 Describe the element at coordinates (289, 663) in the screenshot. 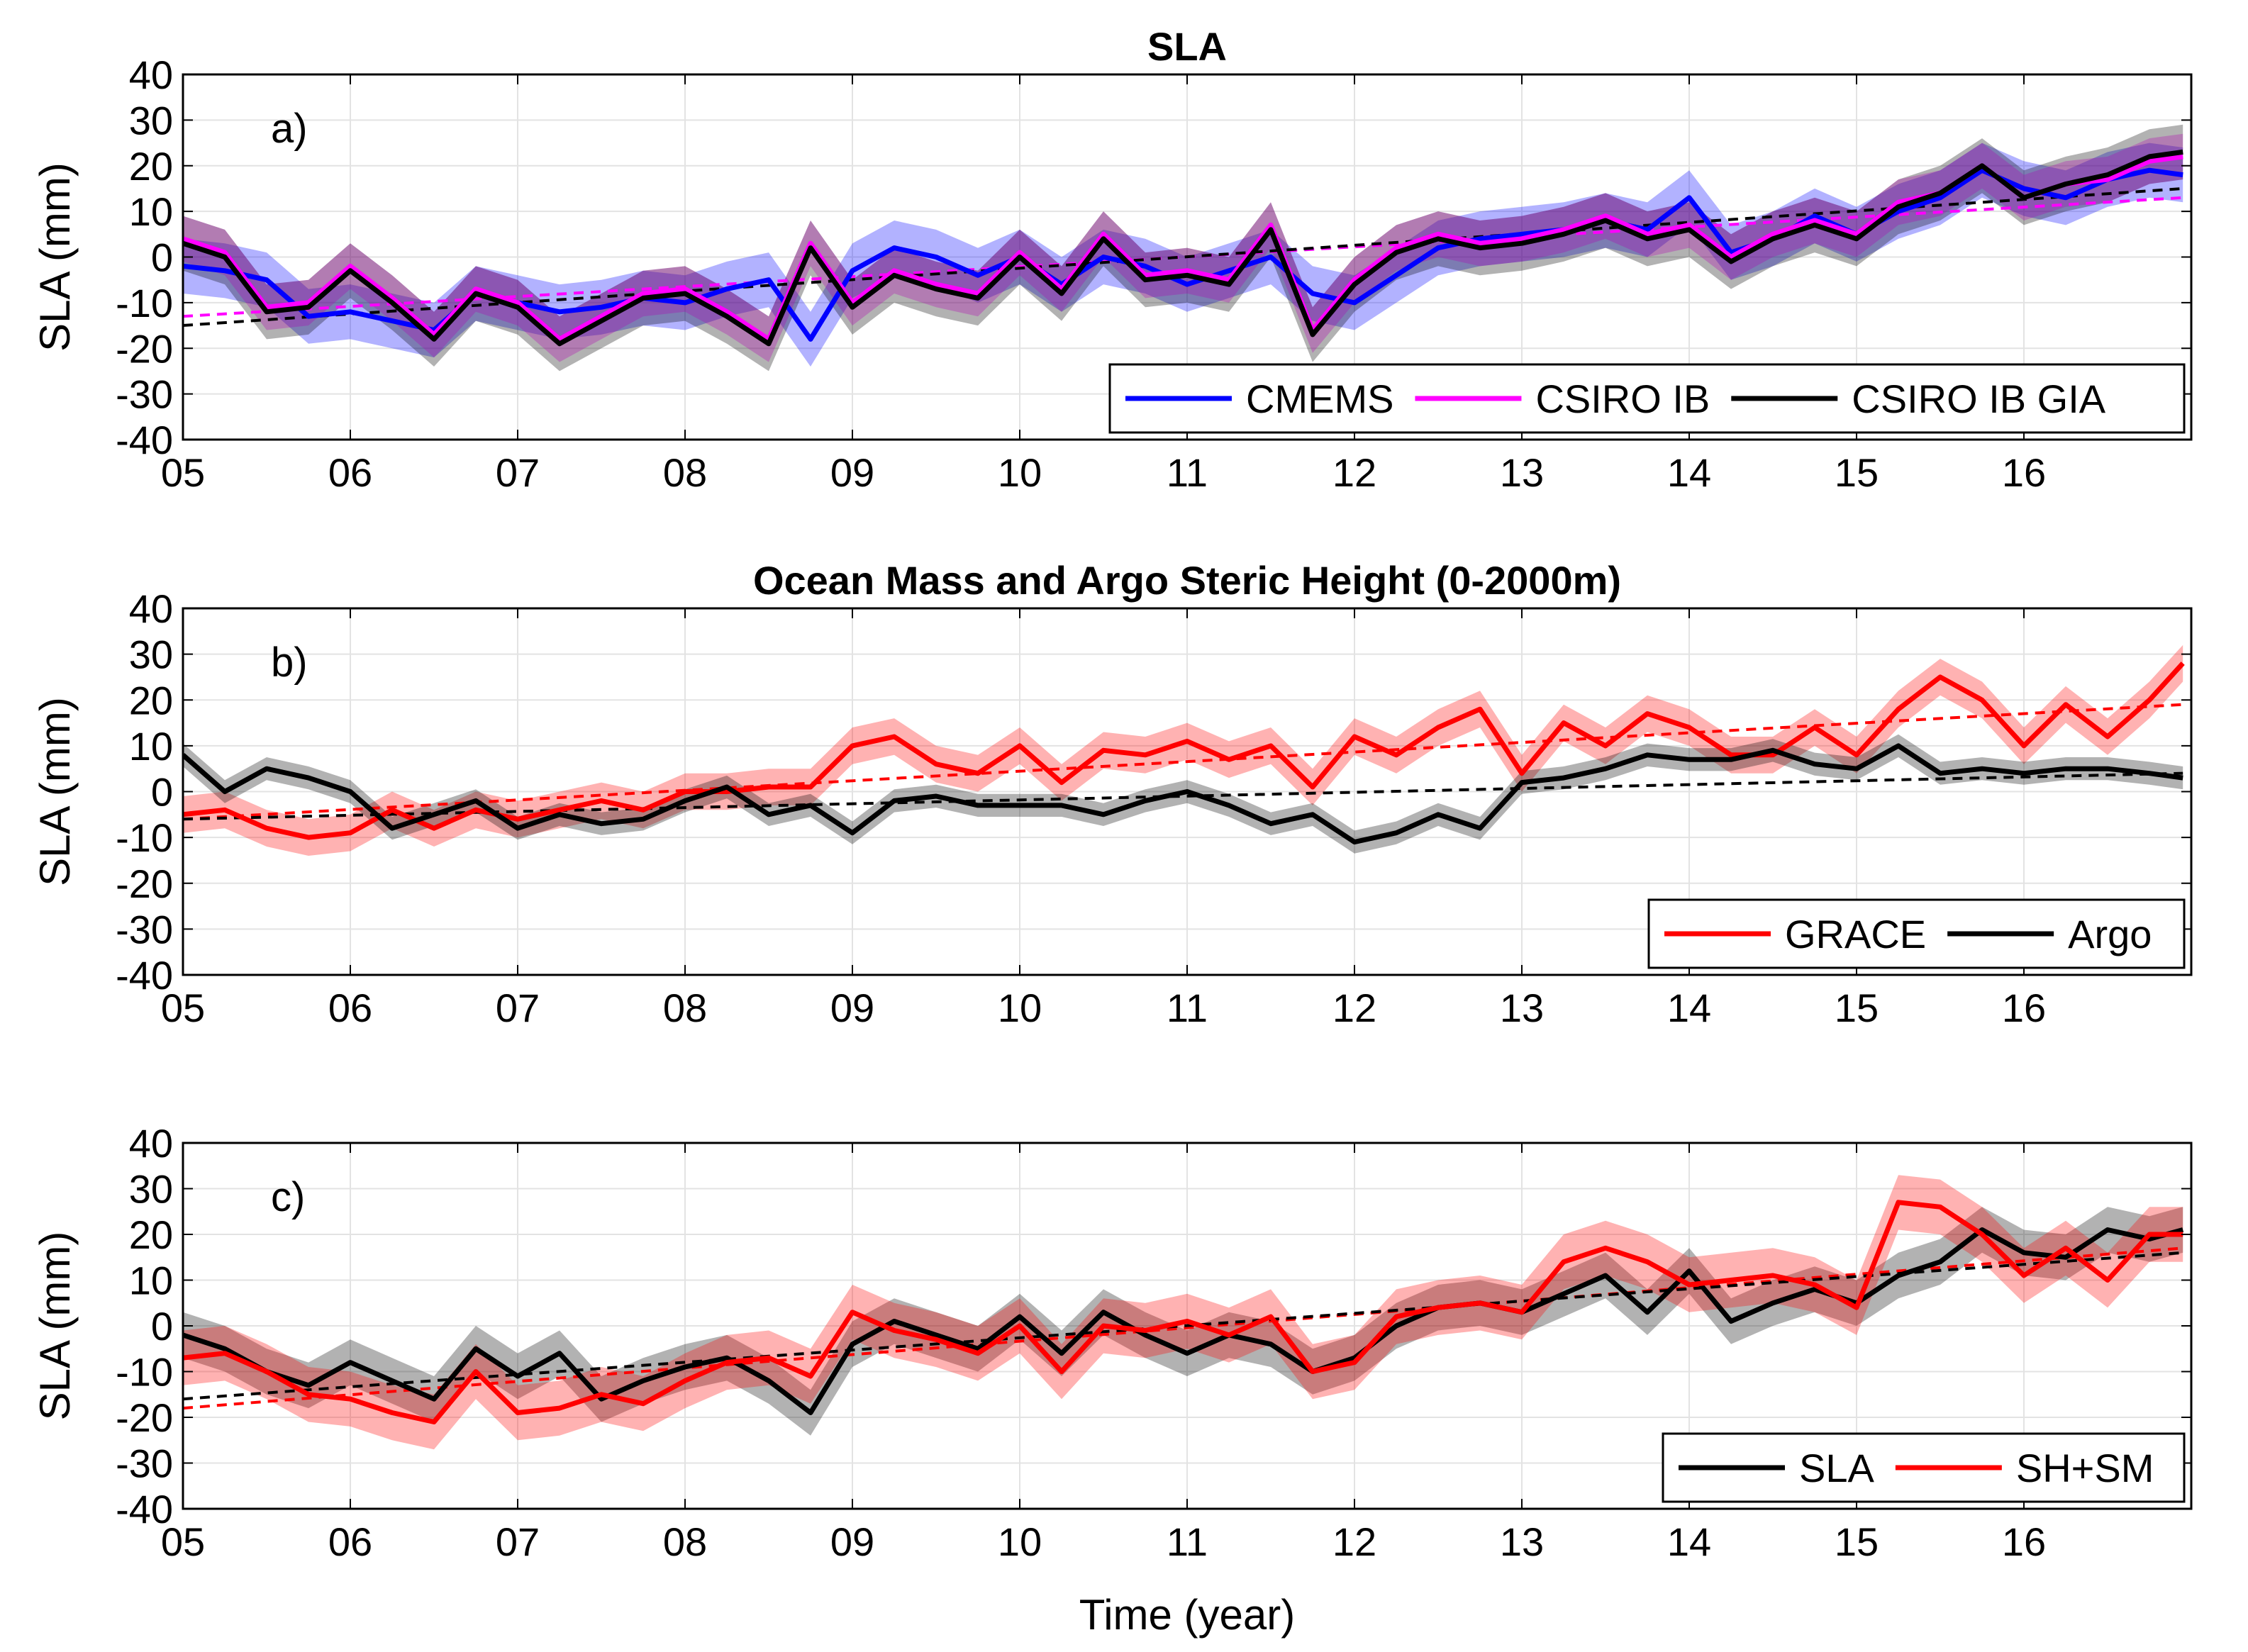

I see `panel-label: b)` at that location.